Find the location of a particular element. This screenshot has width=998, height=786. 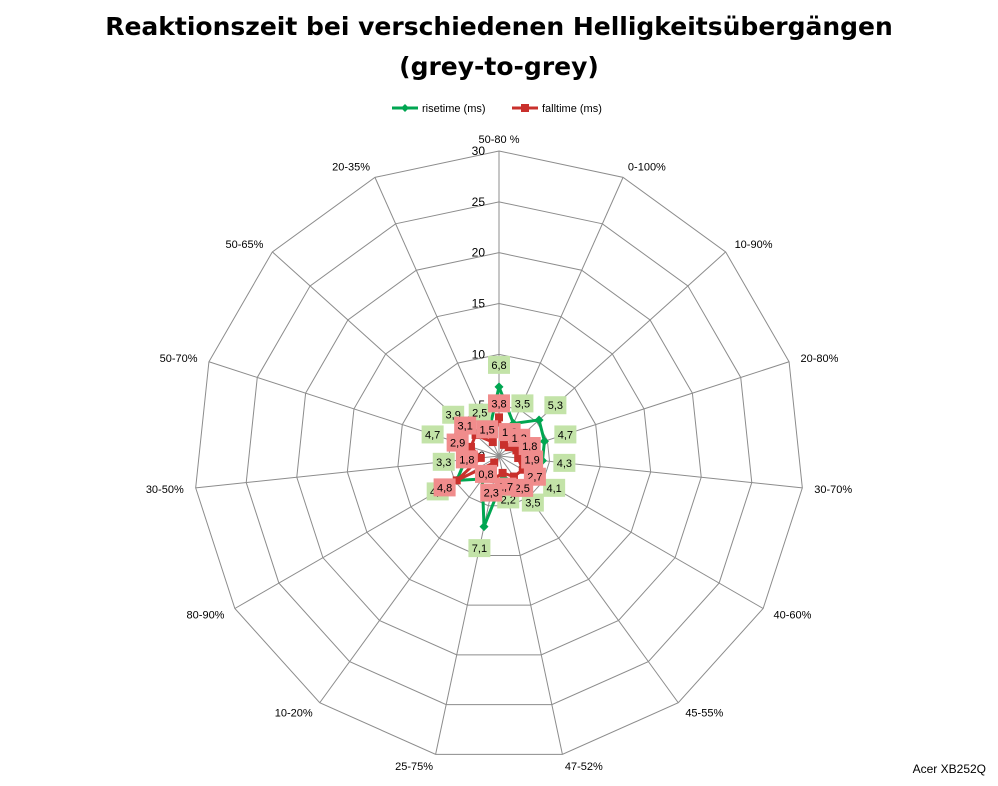

category-label: 25-75% is located at coordinates (414, 767).